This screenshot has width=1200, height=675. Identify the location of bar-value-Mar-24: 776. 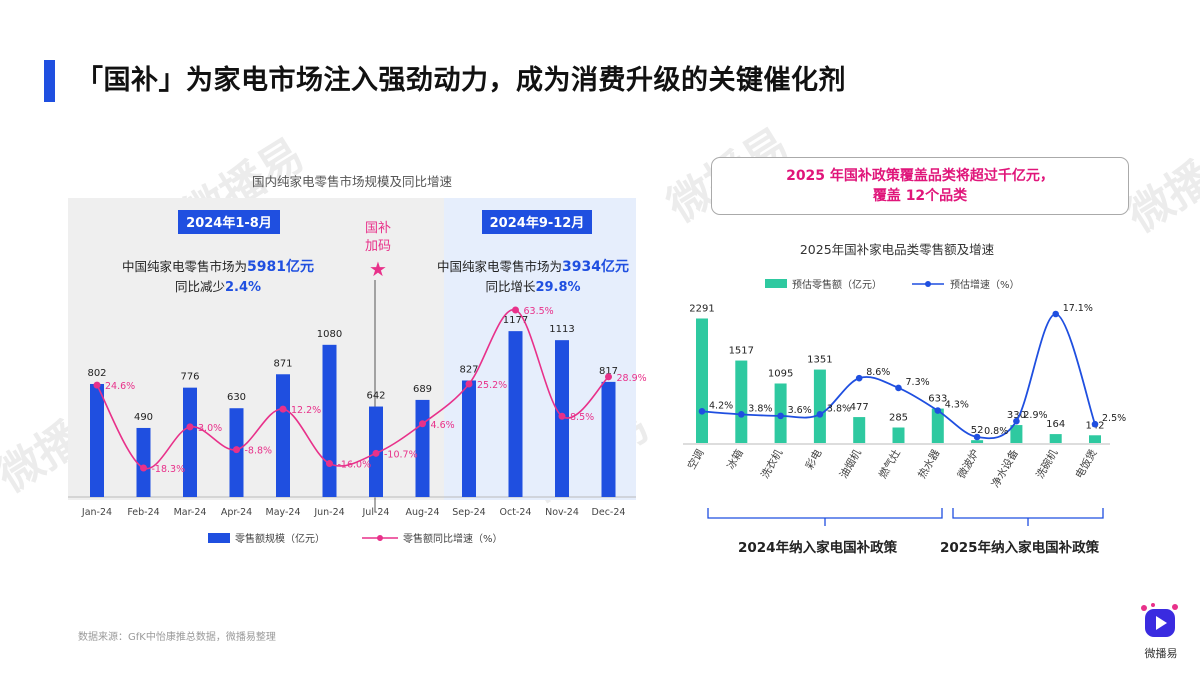
(189, 377).